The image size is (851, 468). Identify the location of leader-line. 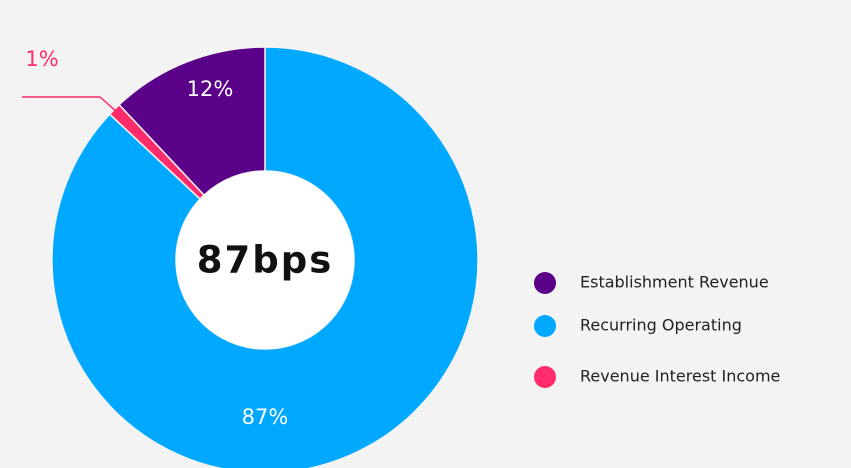
(70, 104).